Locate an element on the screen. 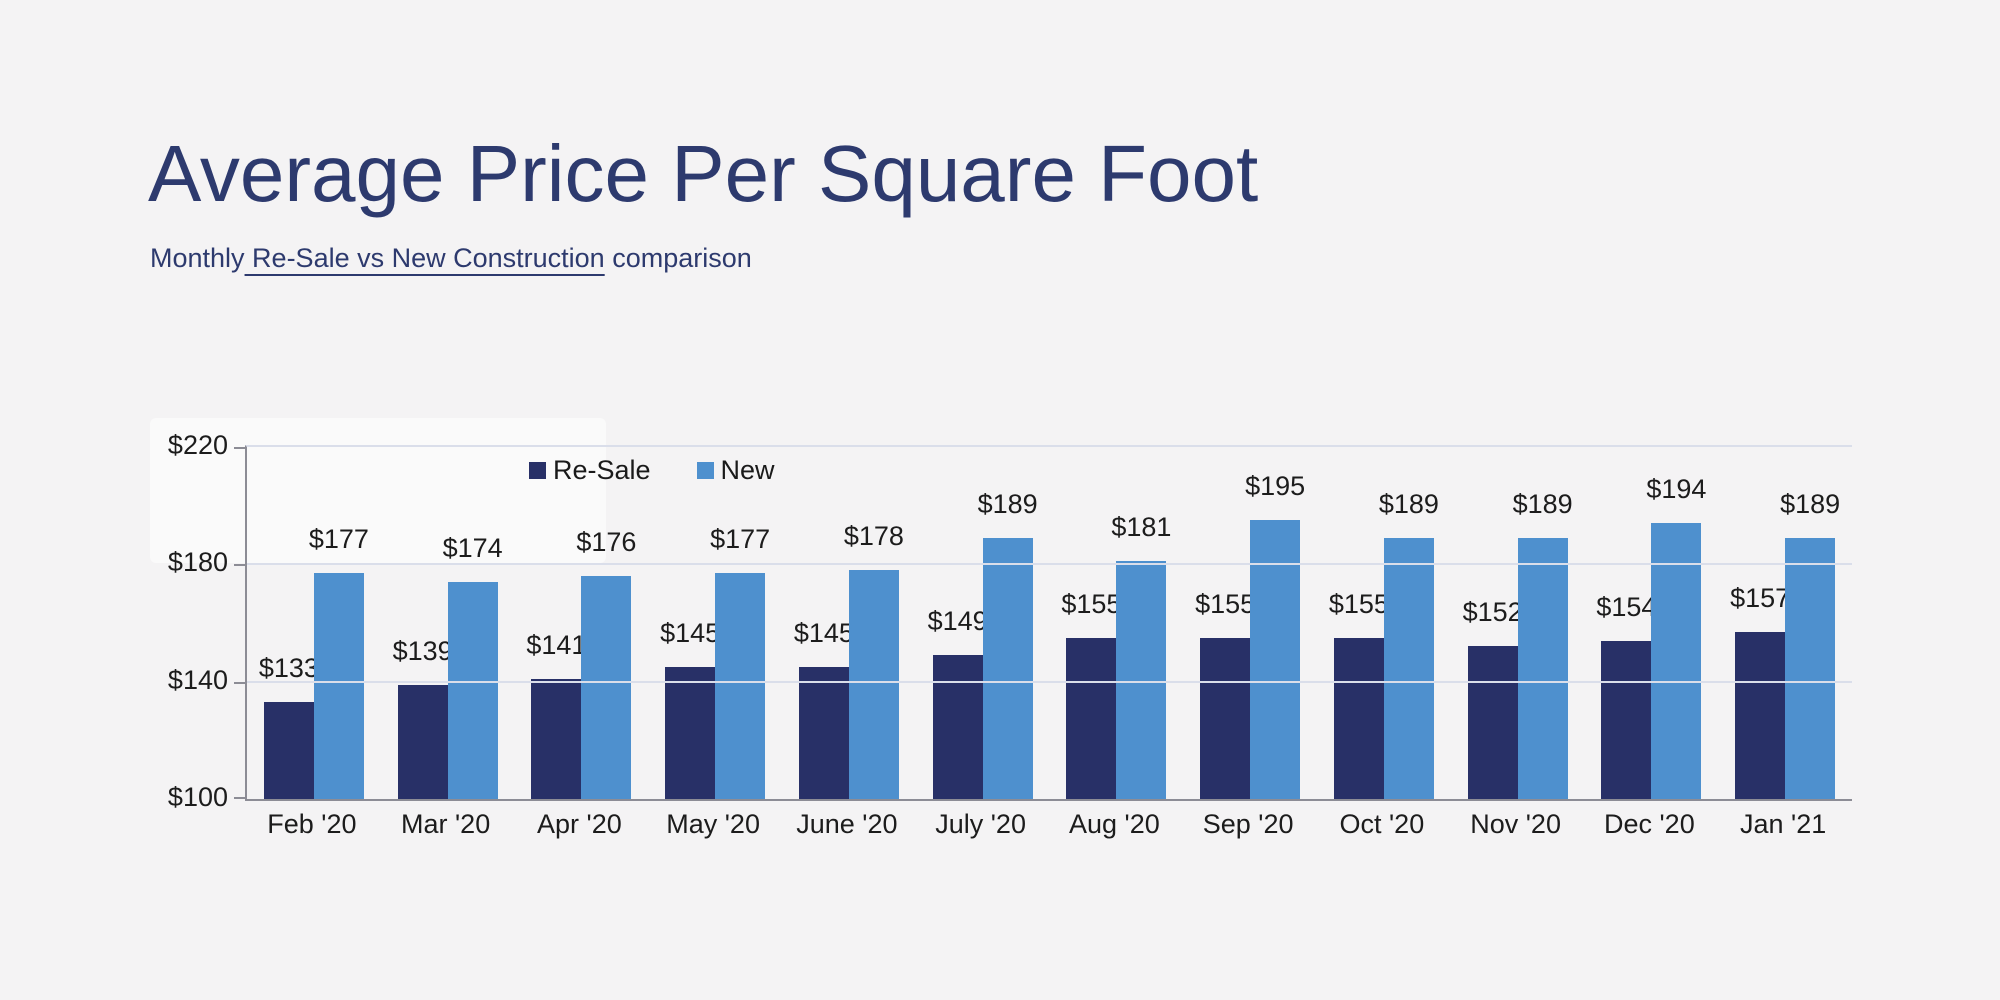 The width and height of the screenshot is (2000, 1000). bar-group: $133 $177 is located at coordinates (314, 623).